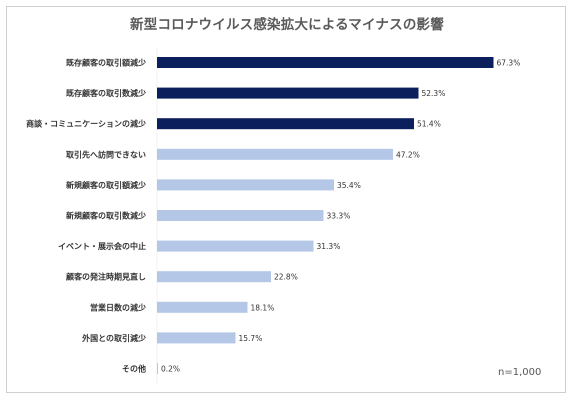  What do you see at coordinates (114, 338) in the screenshot?
I see `category-label: 外国との取引減少` at bounding box center [114, 338].